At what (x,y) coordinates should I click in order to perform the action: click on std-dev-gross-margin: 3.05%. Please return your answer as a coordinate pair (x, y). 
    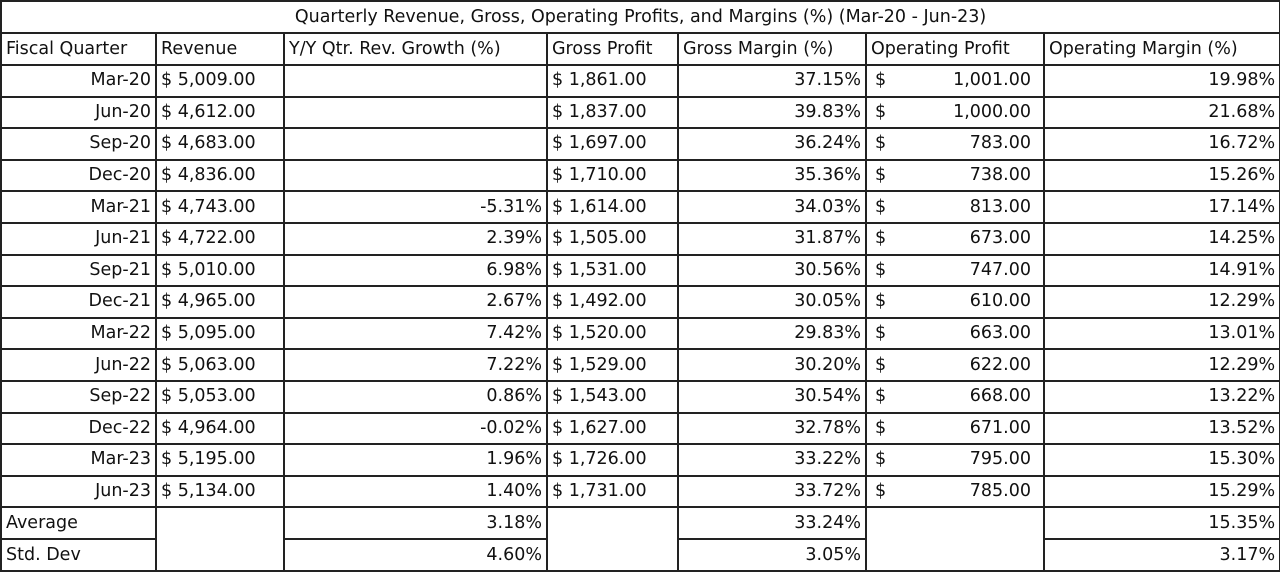
    Looking at the image, I should click on (772, 555).